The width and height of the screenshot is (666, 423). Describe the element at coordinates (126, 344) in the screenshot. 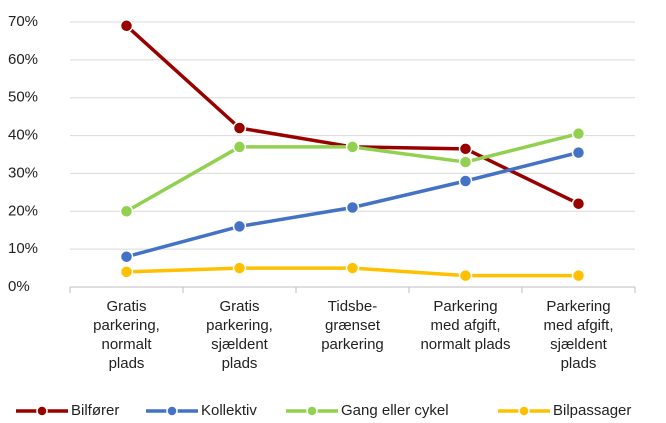

I see `x-tick-label: normalt` at that location.